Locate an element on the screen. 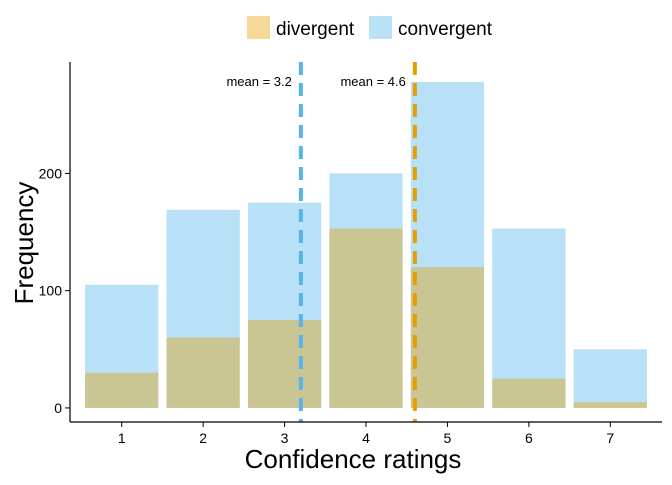  y-axis-label: Frequency is located at coordinates (24, 243).